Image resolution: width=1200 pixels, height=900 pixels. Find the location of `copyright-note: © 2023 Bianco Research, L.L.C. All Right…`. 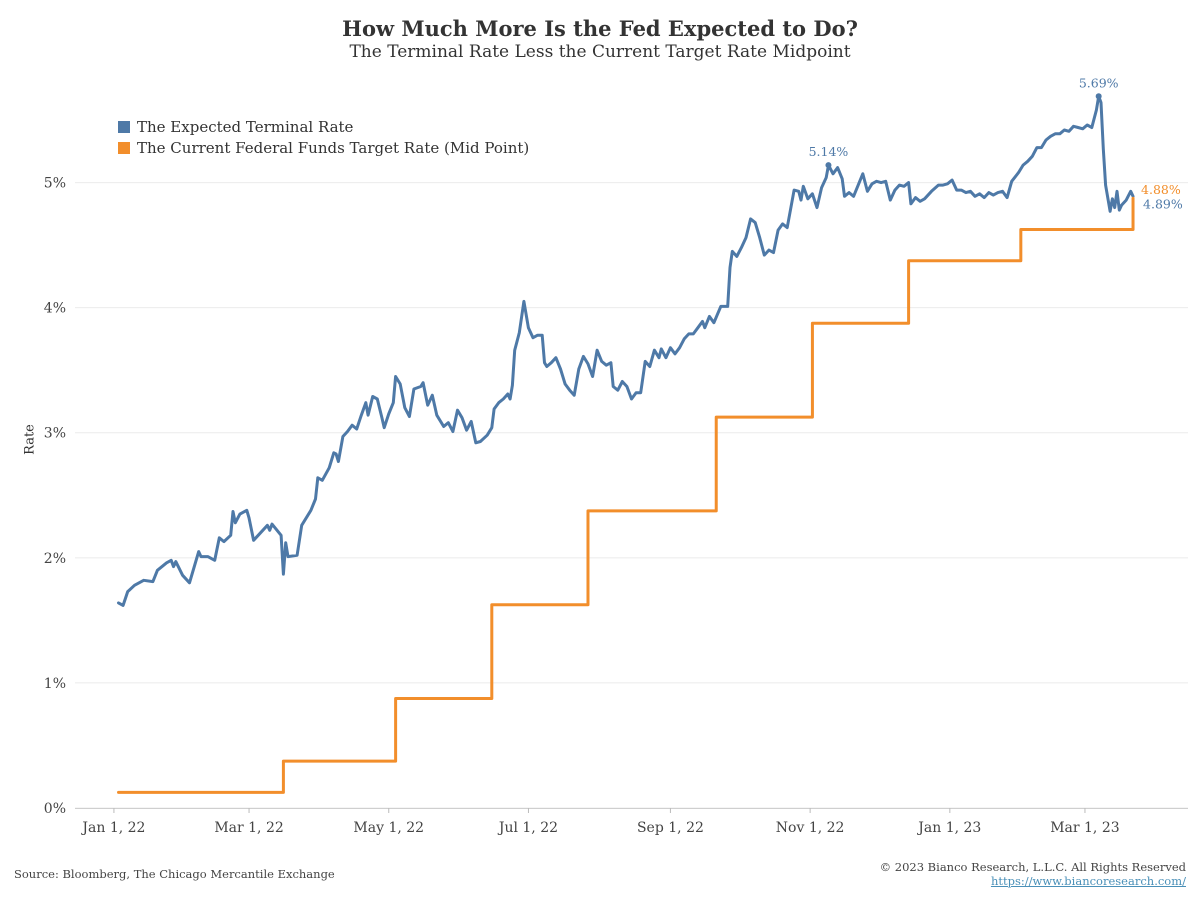

copyright-note: © 2023 Bianco Research, L.L.C. All Right… is located at coordinates (1032, 867).